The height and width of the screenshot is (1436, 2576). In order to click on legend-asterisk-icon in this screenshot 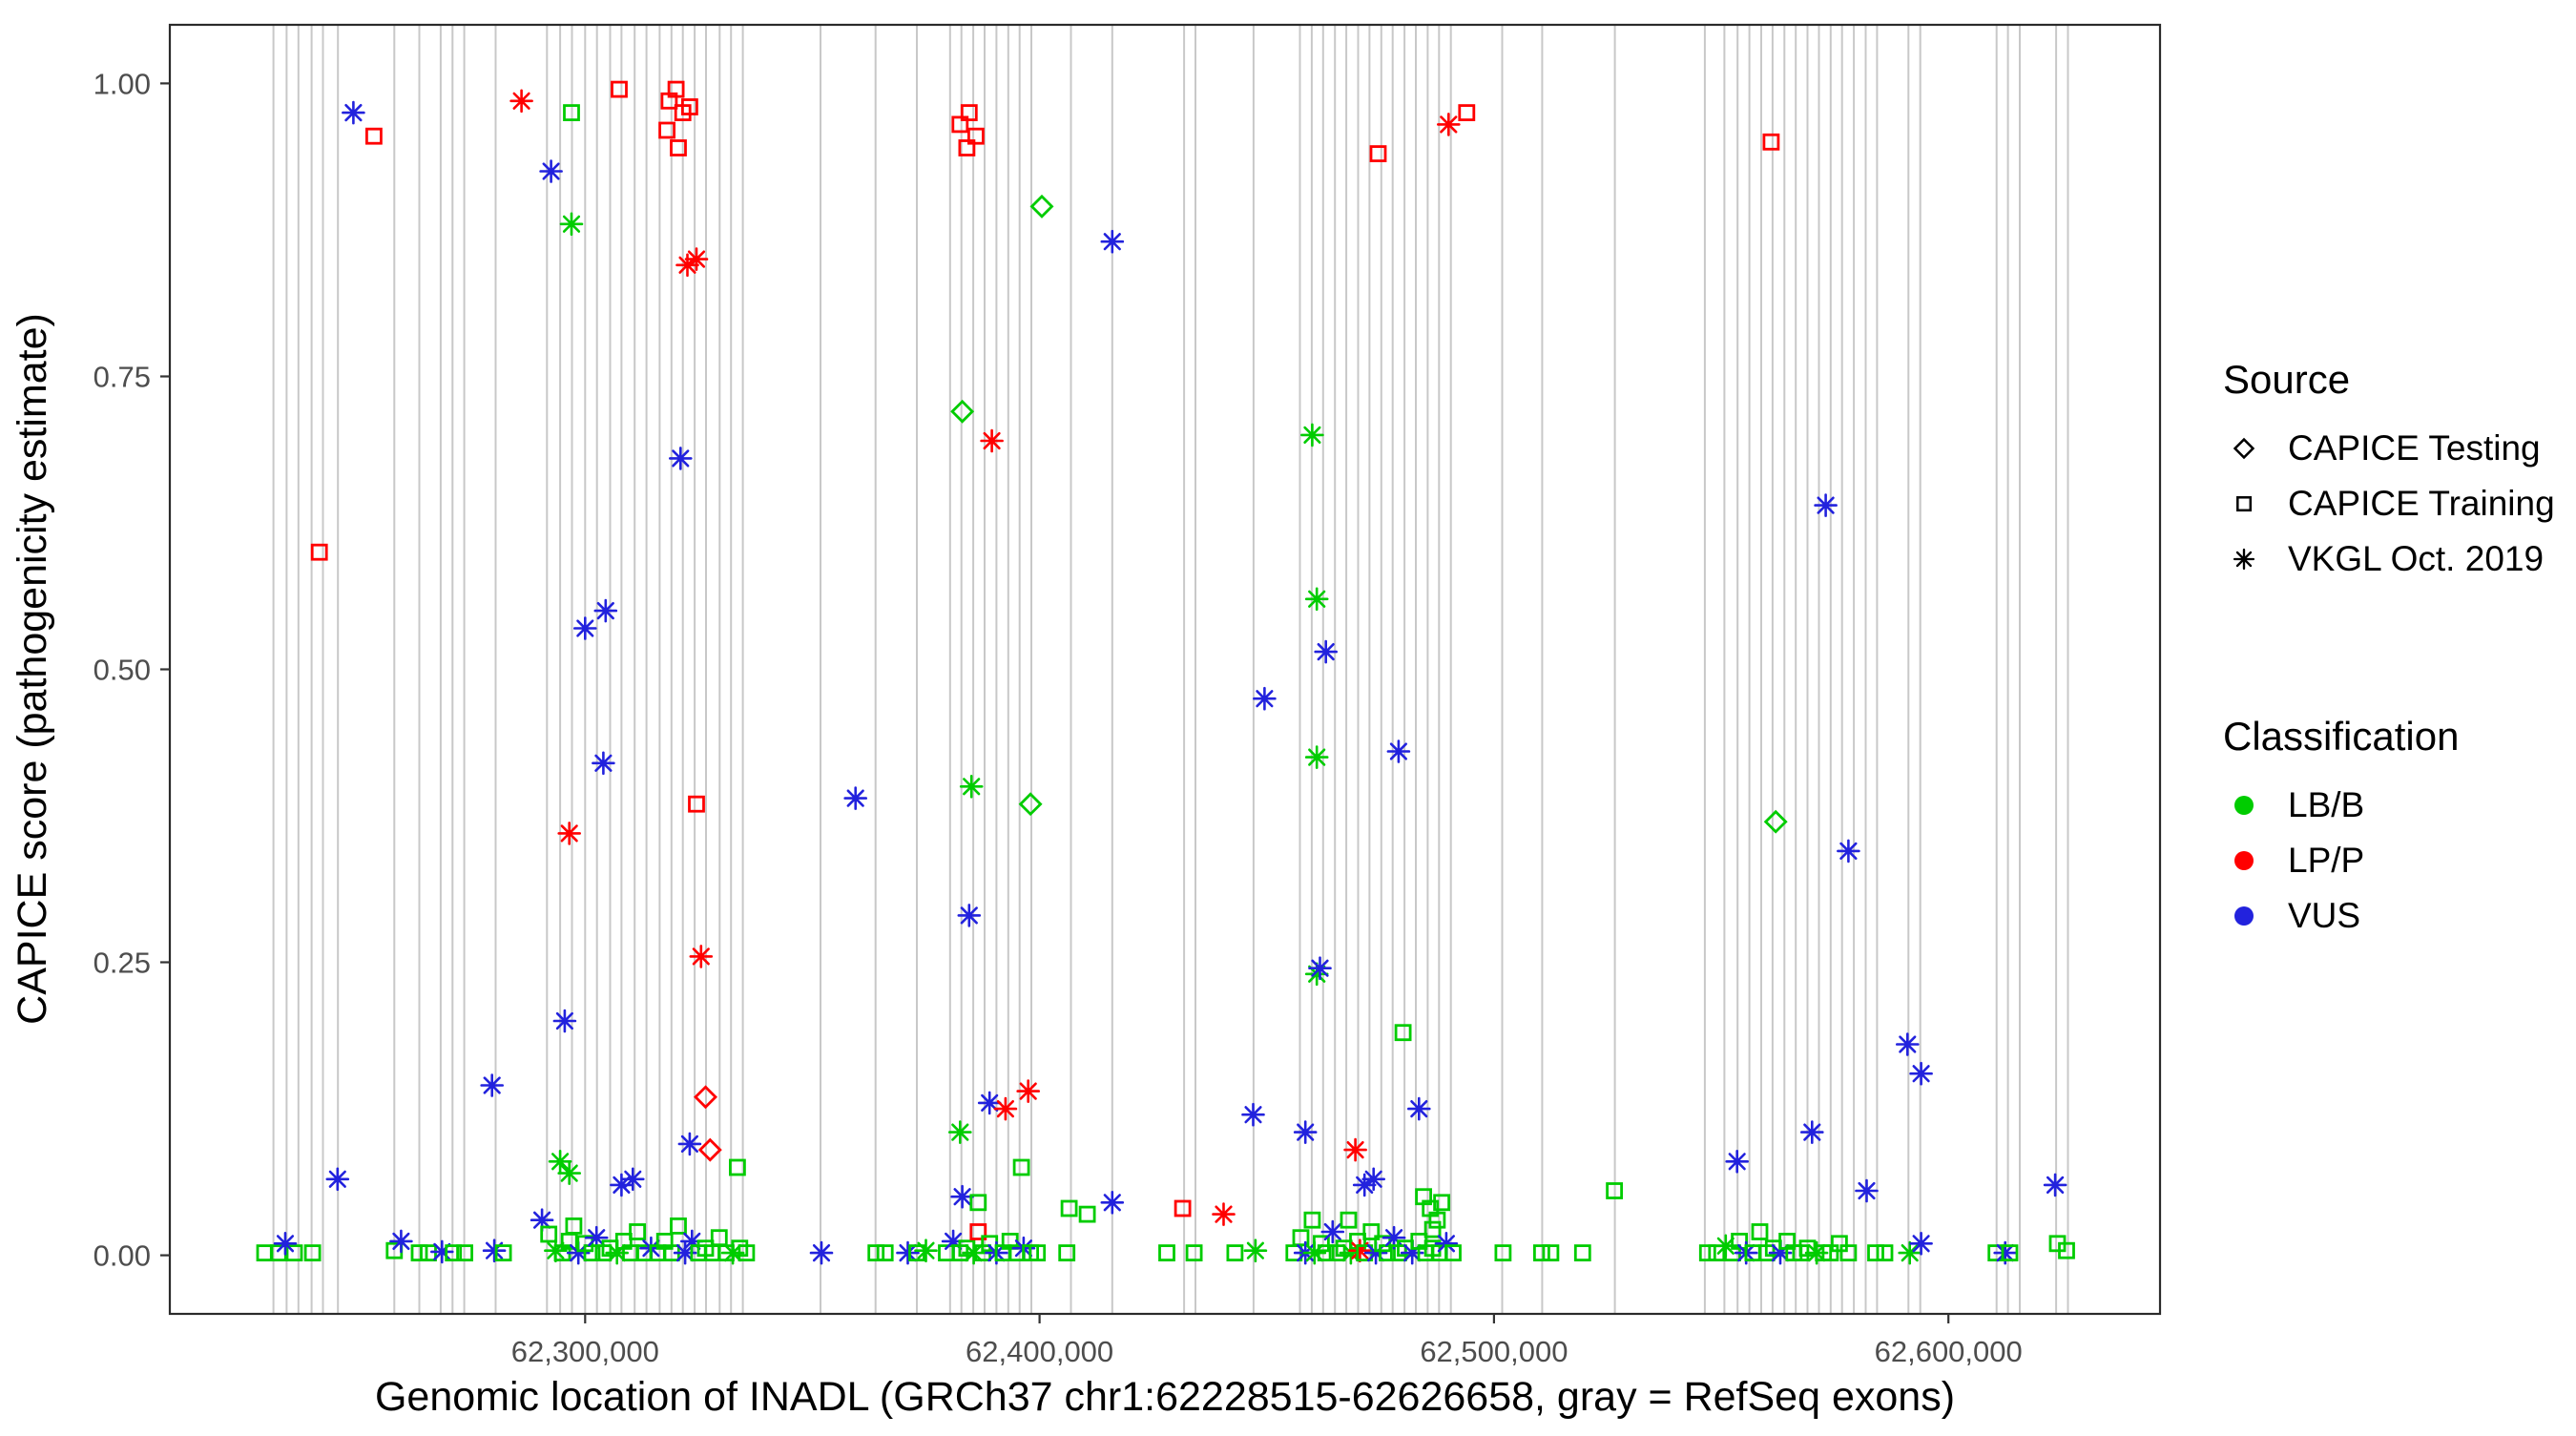, I will do `click(2244, 559)`.